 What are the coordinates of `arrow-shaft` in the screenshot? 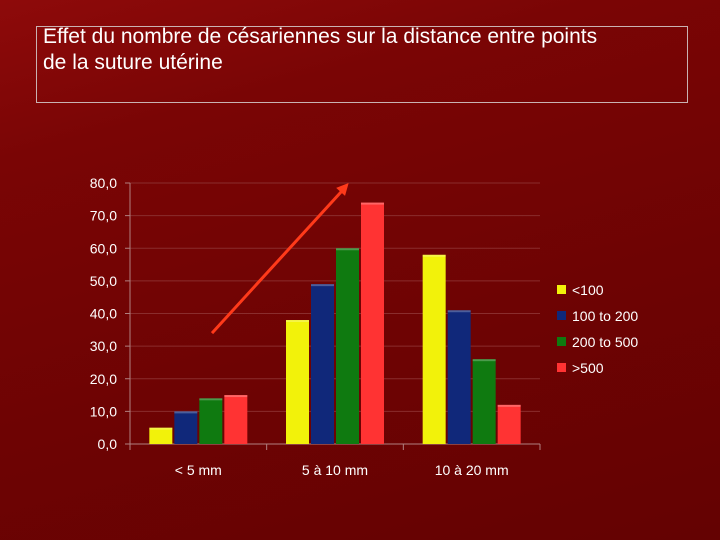 It's located at (278, 260).